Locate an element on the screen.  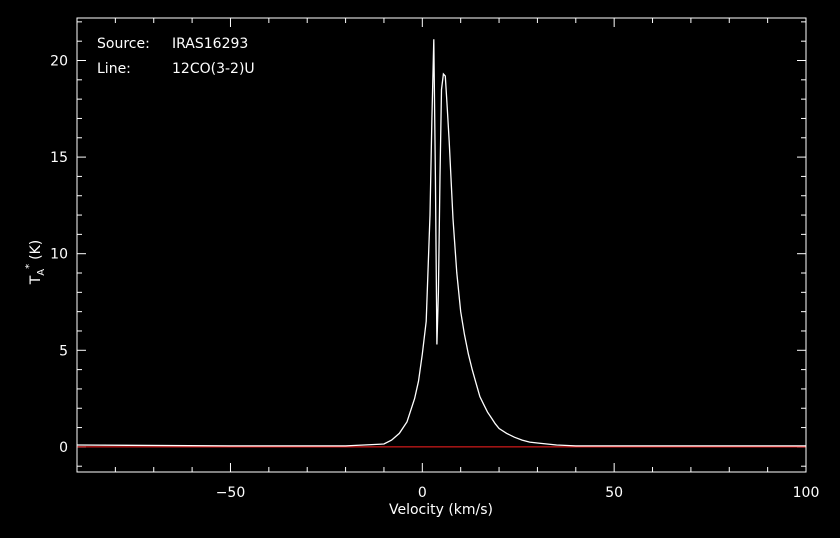
y-tick-label: 15 is located at coordinates (59, 158).